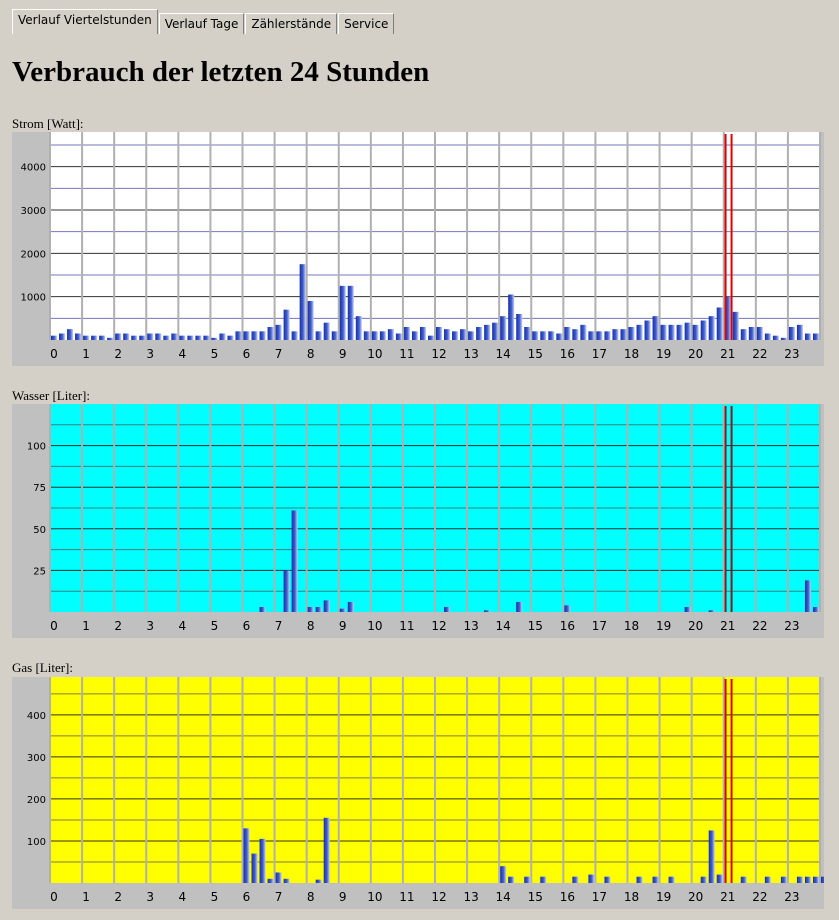  Describe the element at coordinates (201, 23) in the screenshot. I see `tab-verlauf-tage: Verlauf Tage` at that location.